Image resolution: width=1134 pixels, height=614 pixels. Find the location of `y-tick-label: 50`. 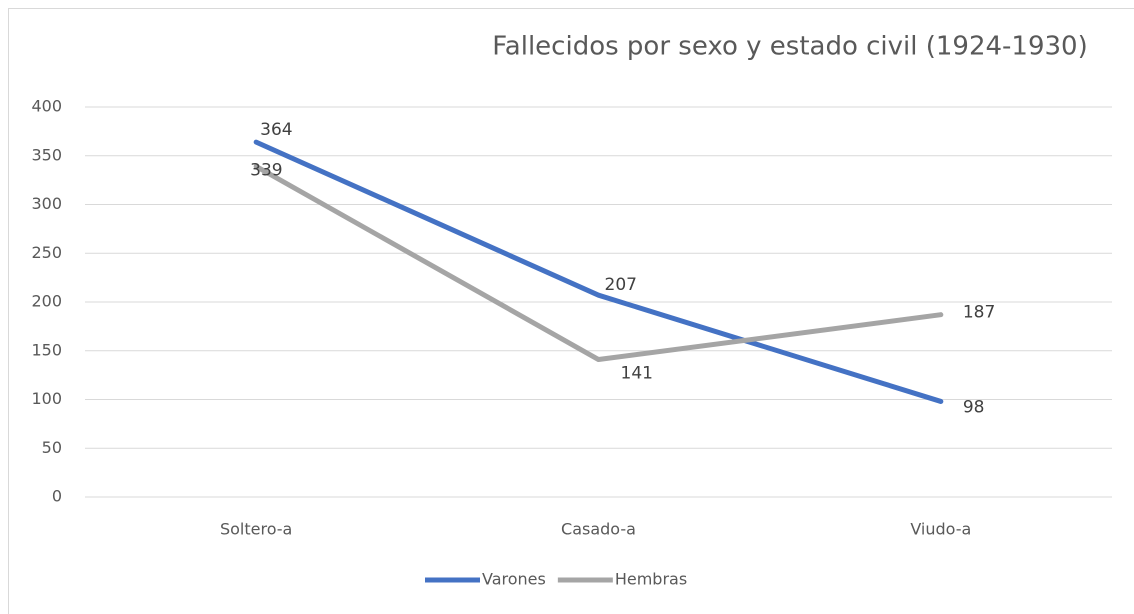

y-tick-label: 50 is located at coordinates (52, 447).